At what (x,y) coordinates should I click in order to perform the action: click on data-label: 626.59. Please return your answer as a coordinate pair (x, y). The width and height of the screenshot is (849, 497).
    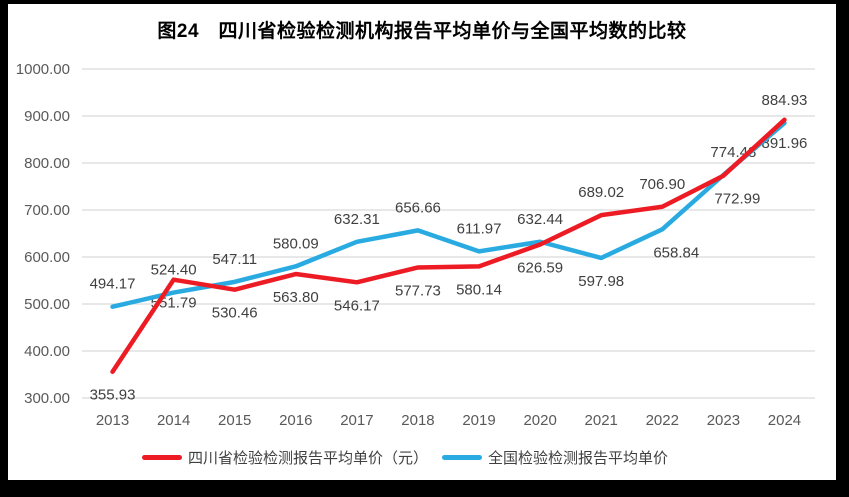
    Looking at the image, I should click on (540, 268).